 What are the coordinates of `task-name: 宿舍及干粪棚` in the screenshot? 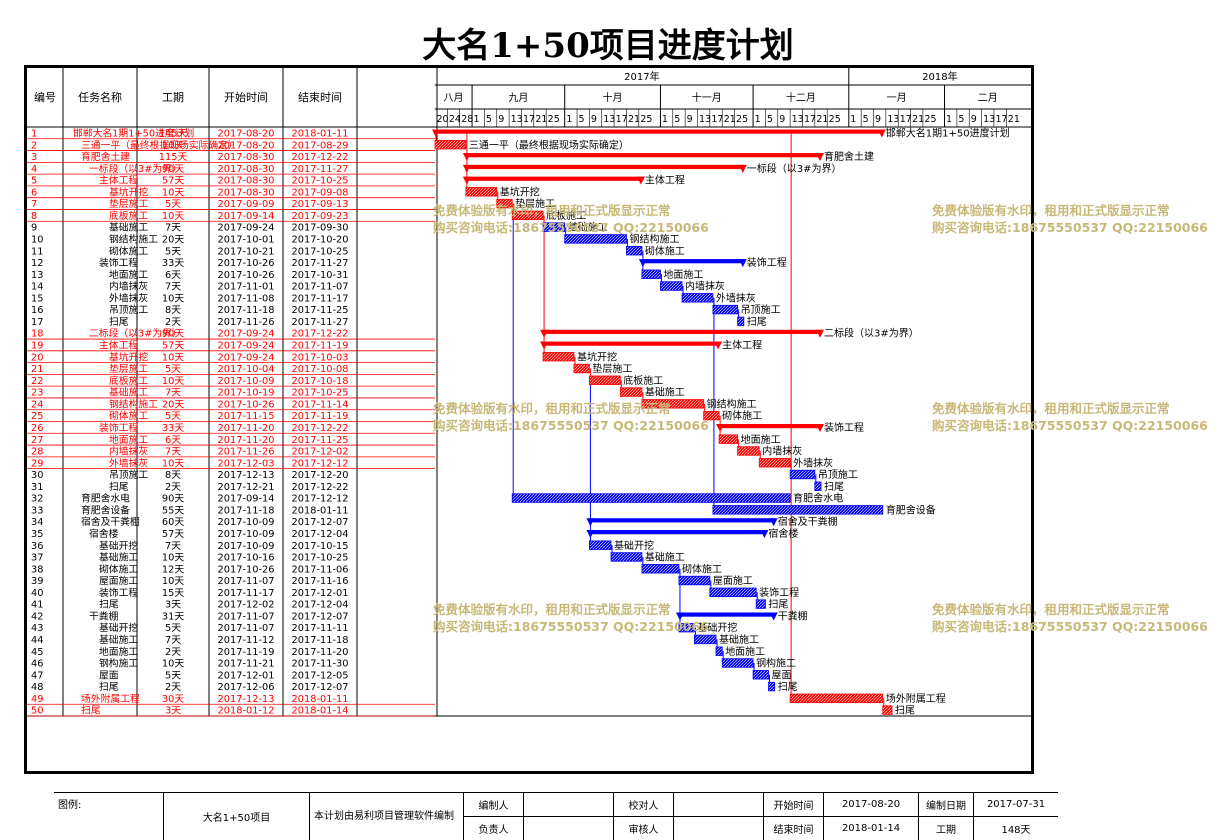 It's located at (110, 521).